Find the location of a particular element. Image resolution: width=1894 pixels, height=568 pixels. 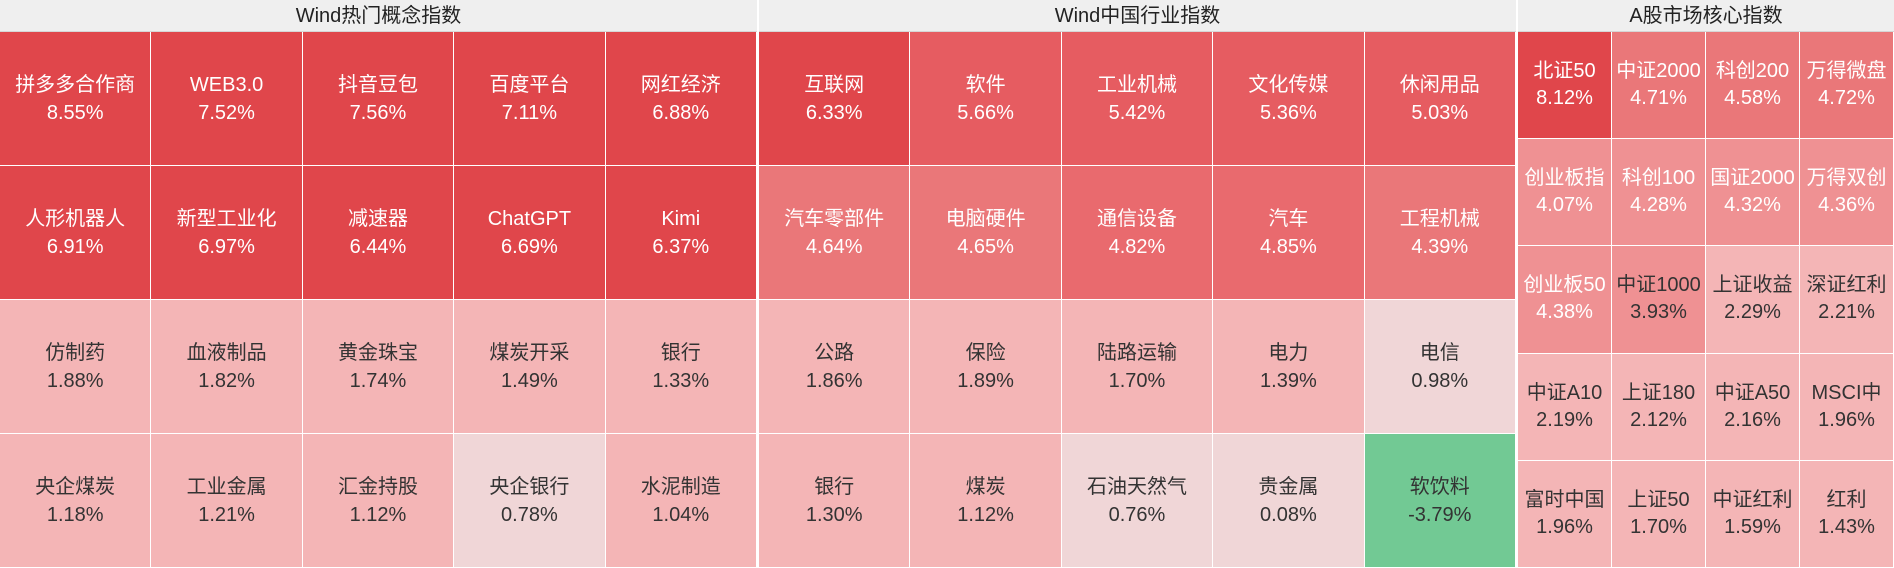

core-index-tile: 创业板指 4.07% is located at coordinates (1565, 193).